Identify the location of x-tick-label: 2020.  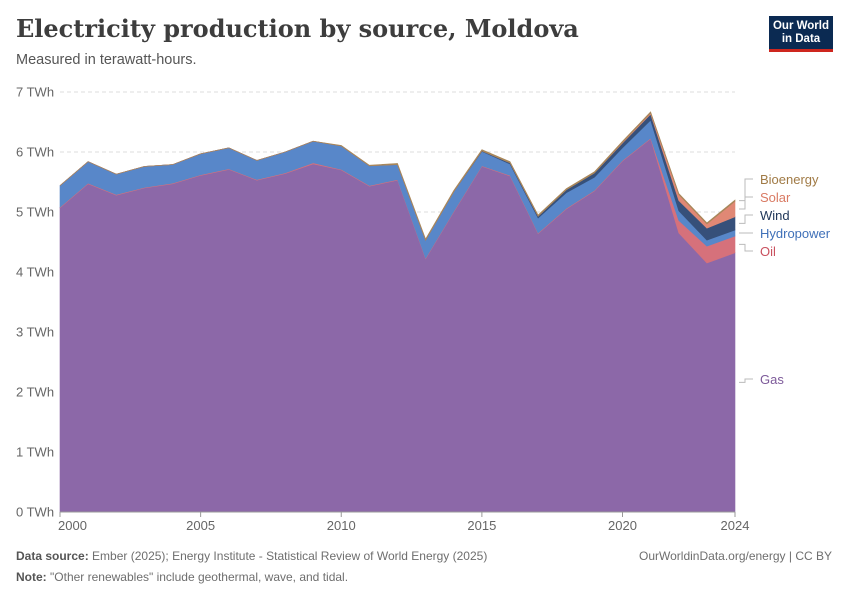
(622, 525).